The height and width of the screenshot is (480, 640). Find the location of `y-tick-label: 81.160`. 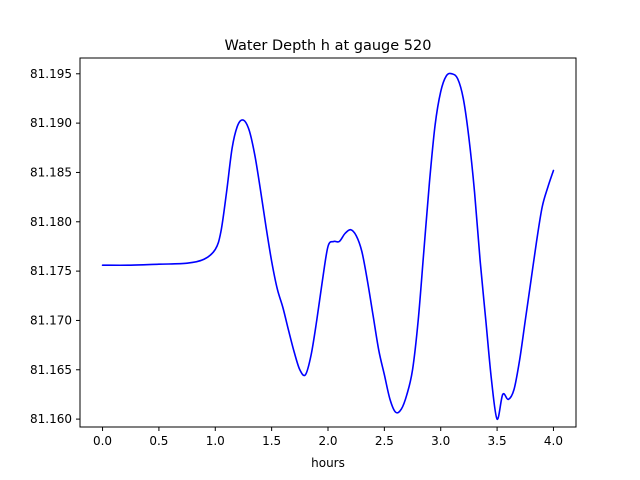

y-tick-label: 81.160 is located at coordinates (51, 419).